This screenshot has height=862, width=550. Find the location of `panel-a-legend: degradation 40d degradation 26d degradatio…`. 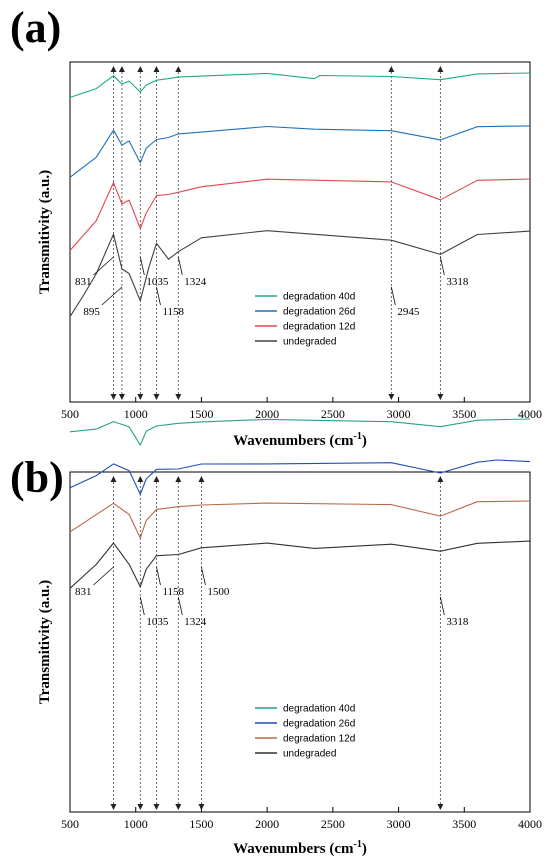

panel-a-legend: degradation 40d degradation 26d degradatio… is located at coordinates (305, 320).